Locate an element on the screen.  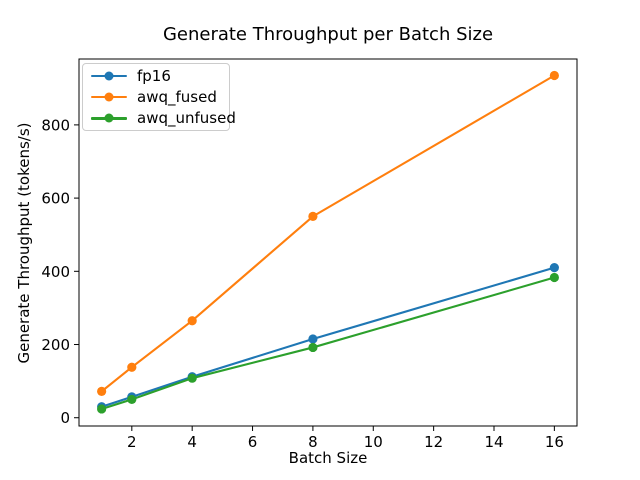
legend-item-awq-unfused: awq_unfused is located at coordinates (163, 118).